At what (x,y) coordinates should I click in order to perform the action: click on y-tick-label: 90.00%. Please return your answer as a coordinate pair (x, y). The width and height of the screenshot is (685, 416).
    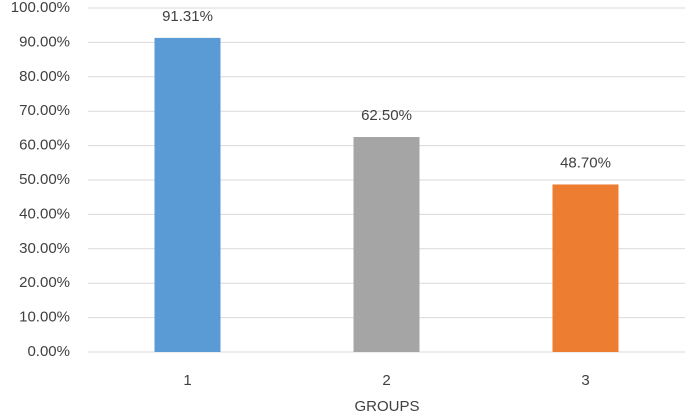
    Looking at the image, I should click on (44, 41).